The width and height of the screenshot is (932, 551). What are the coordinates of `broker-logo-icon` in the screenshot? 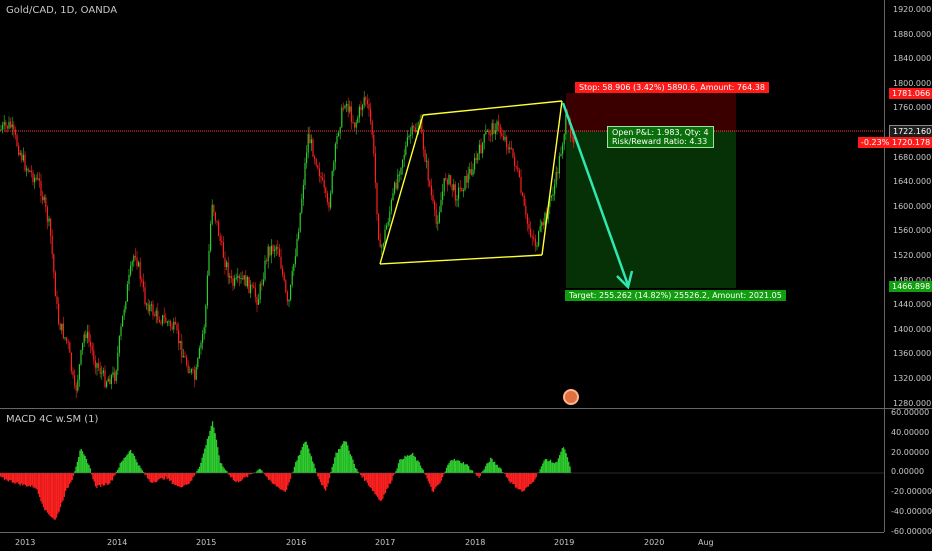 It's located at (571, 397).